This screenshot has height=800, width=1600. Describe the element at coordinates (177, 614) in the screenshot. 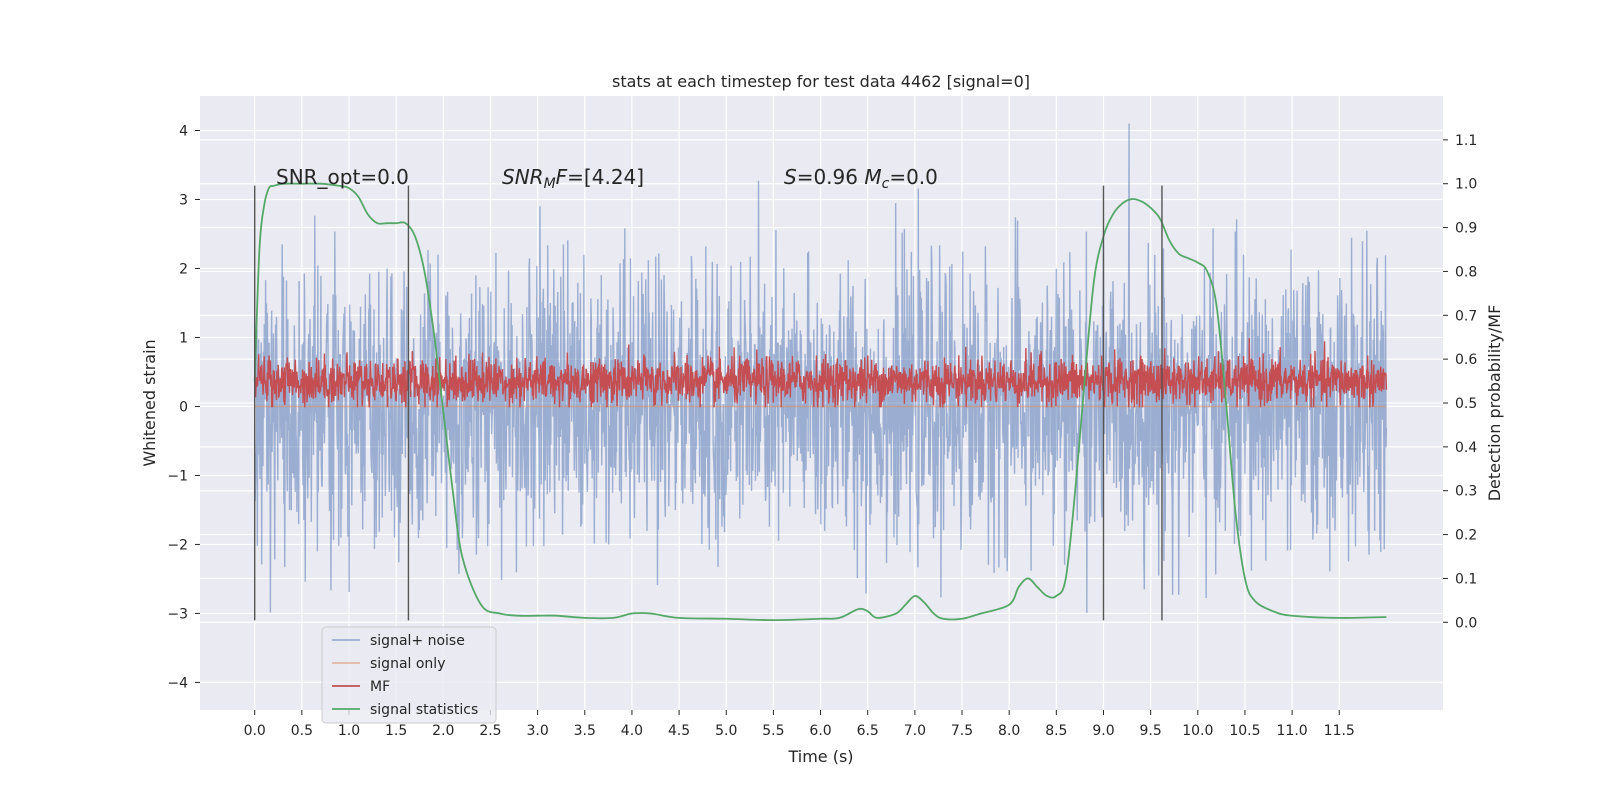

I see `y-tick-label-1: −3` at that location.